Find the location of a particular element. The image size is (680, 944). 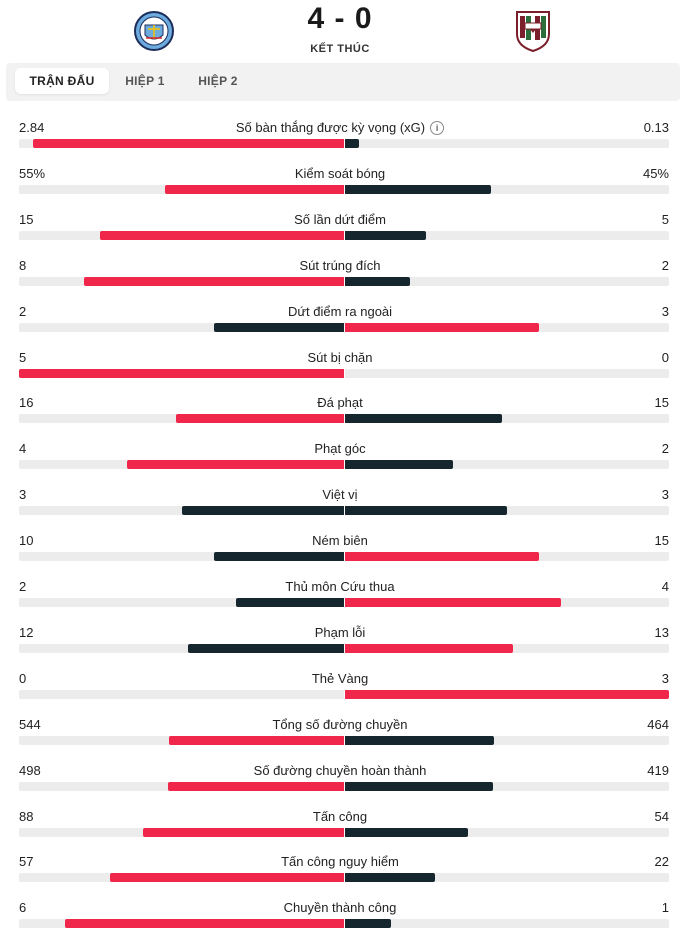

stat-away-value: 45% is located at coordinates (655, 173).